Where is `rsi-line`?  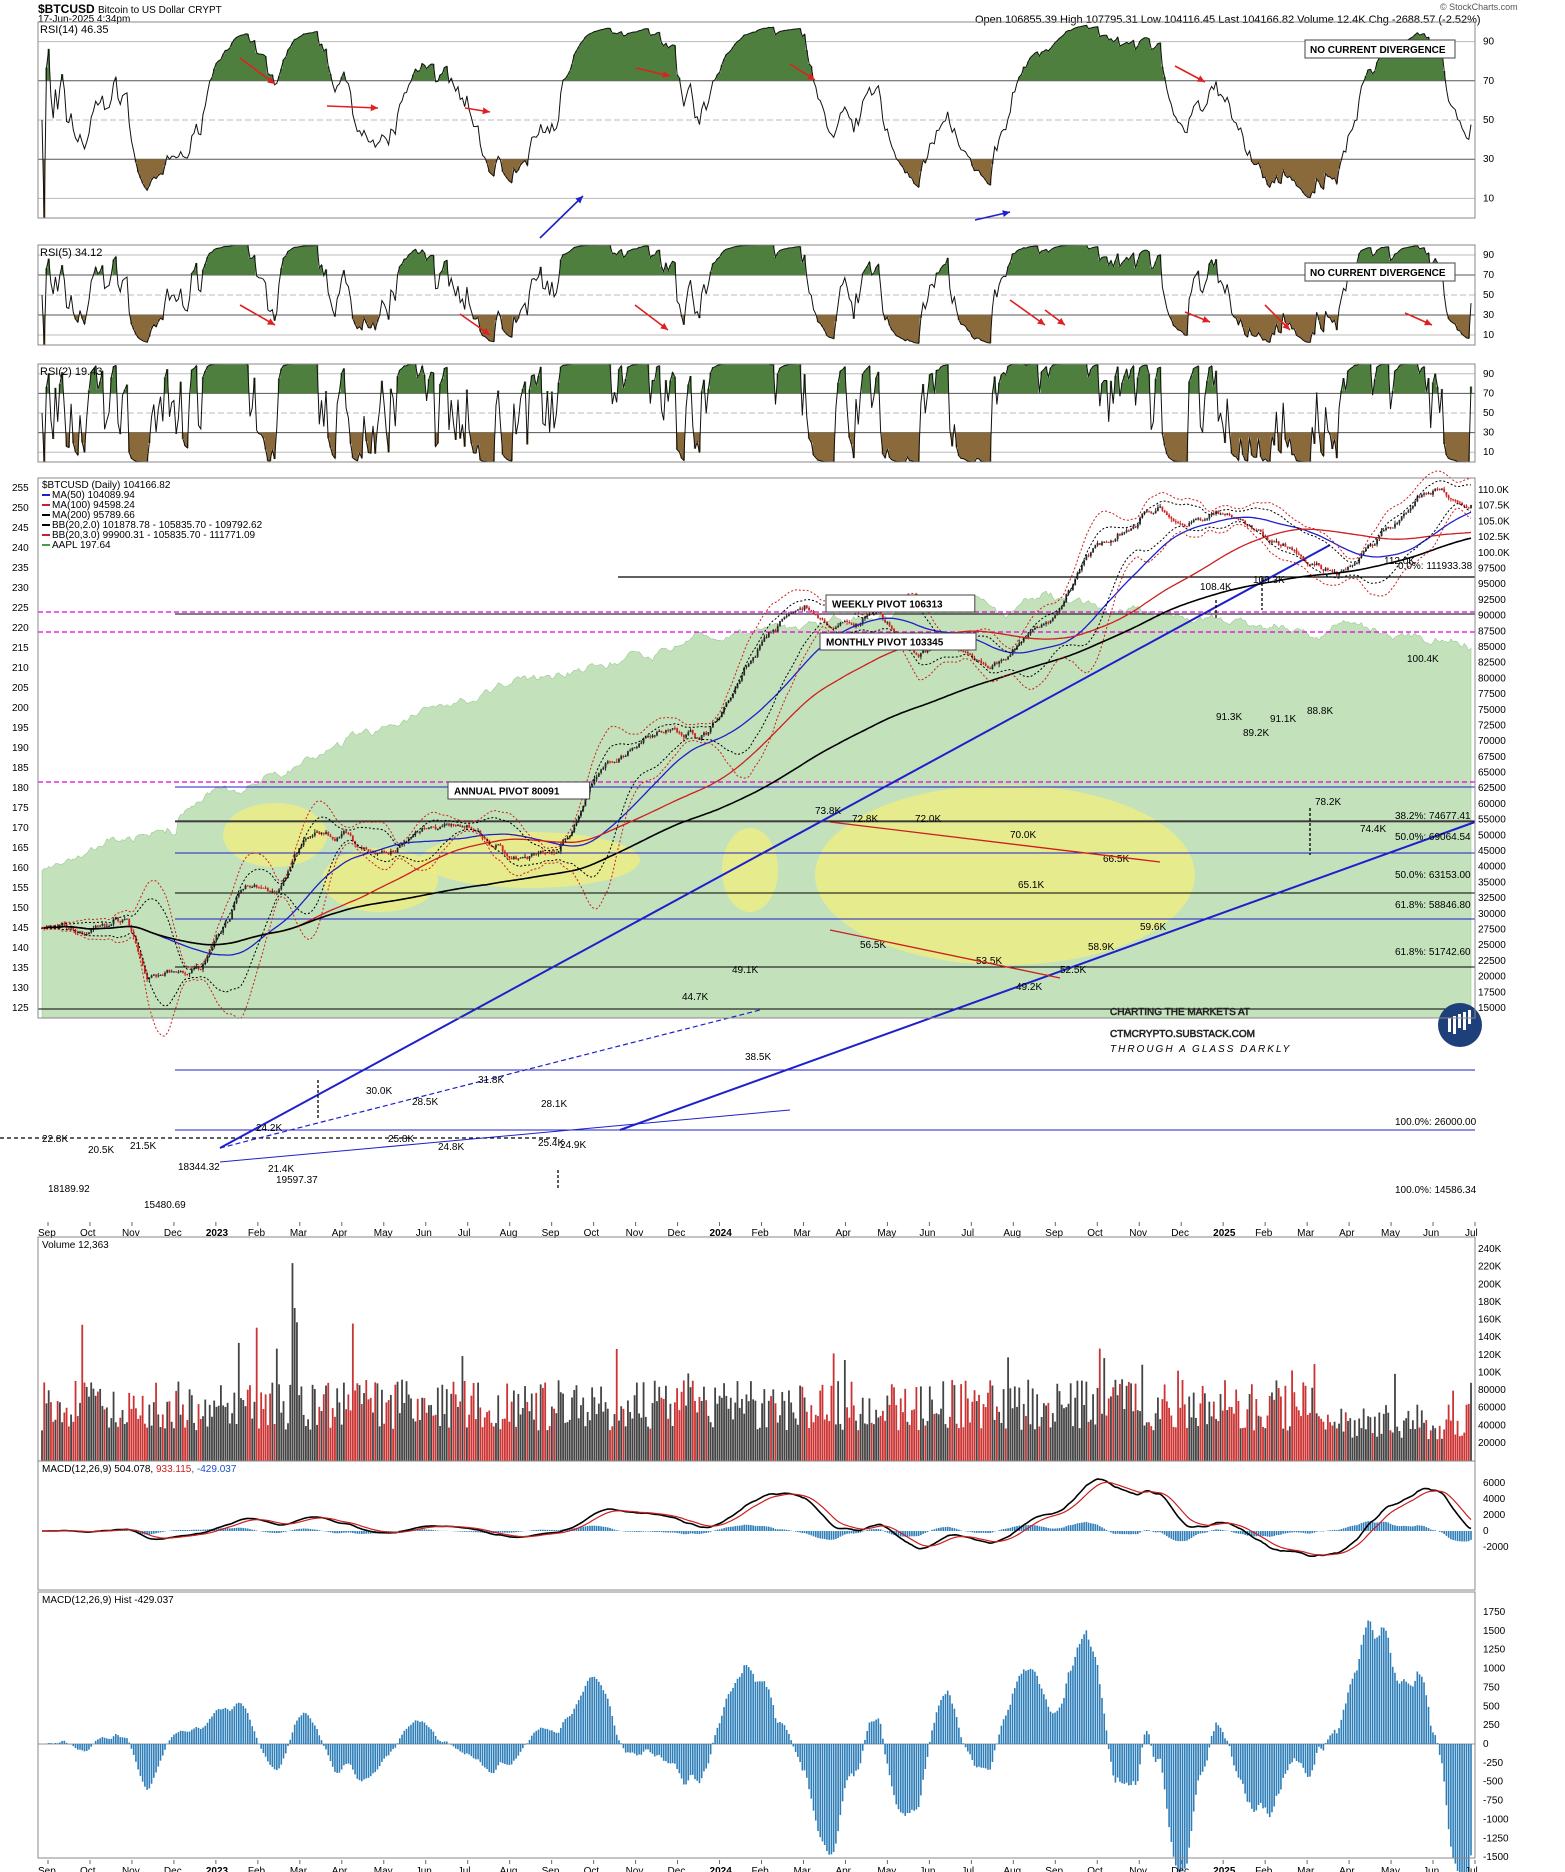
rsi-line is located at coordinates (756, 121).